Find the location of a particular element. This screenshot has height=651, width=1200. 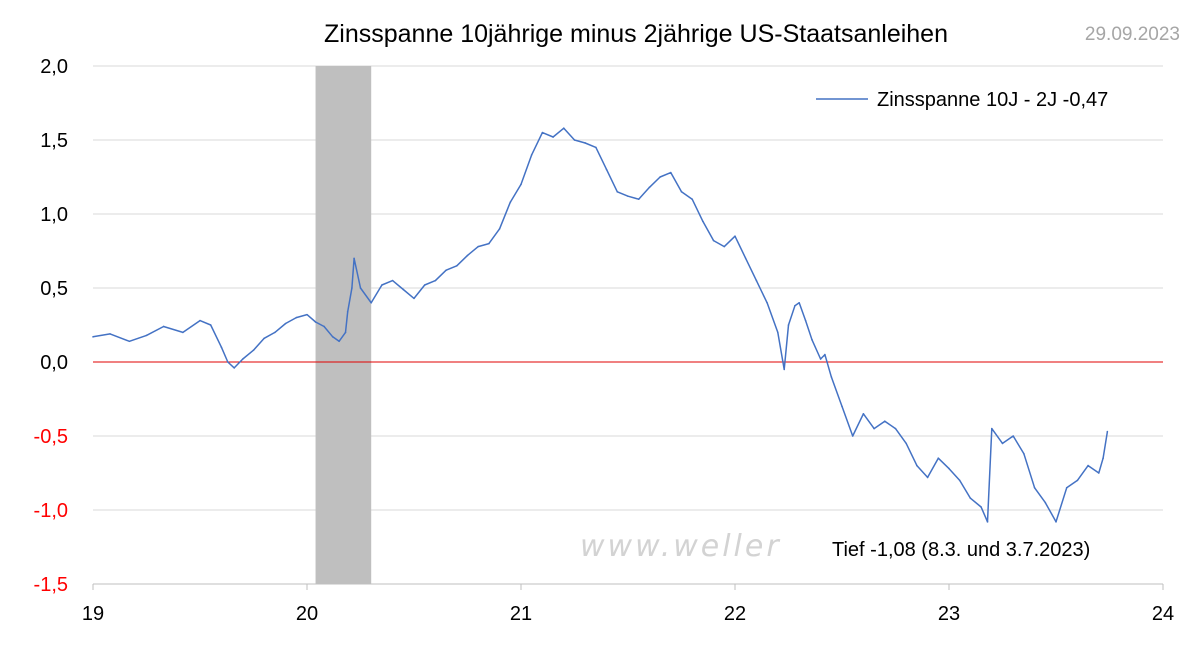

y-tick-label: 1,0 is located at coordinates (54, 215).